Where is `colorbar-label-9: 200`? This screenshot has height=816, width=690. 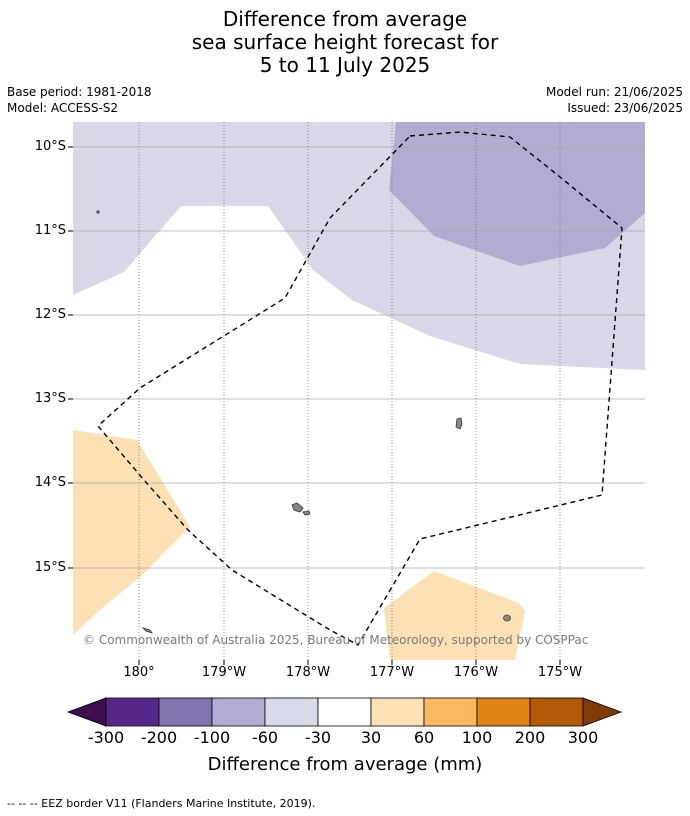 colorbar-label-9: 200 is located at coordinates (530, 737).